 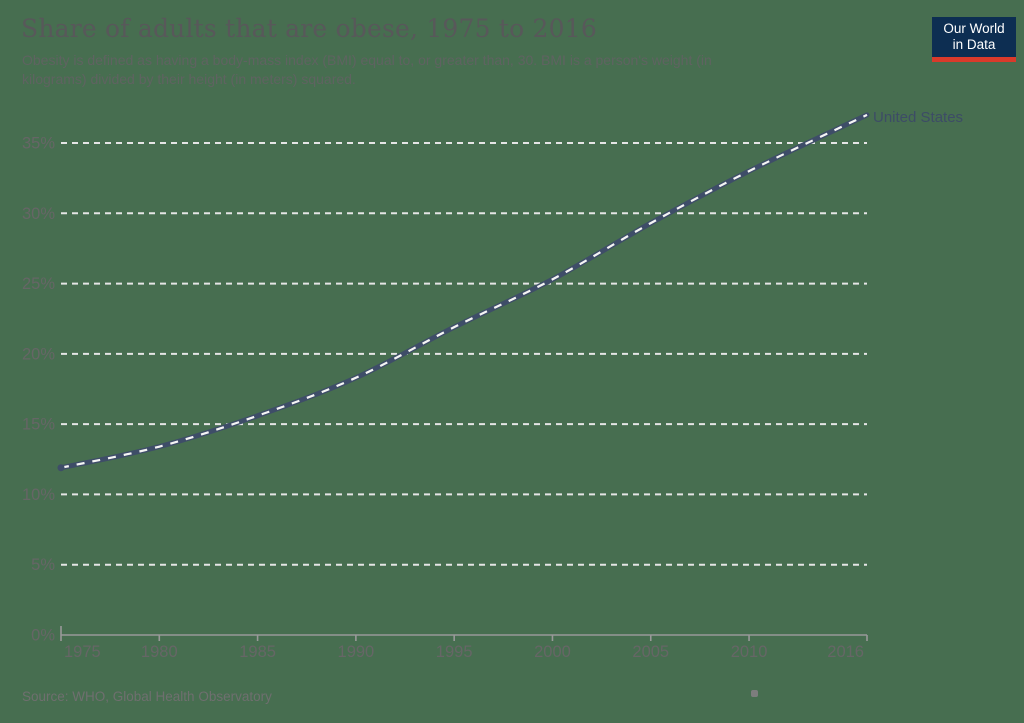 What do you see at coordinates (159, 652) in the screenshot?
I see `x-tick-label: 1980` at bounding box center [159, 652].